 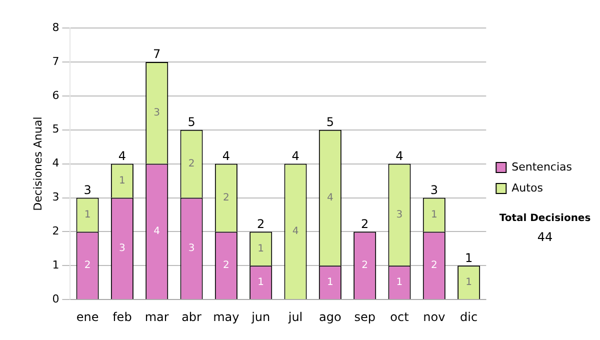 What do you see at coordinates (56, 27) in the screenshot?
I see `y-tick-label: 8` at bounding box center [56, 27].